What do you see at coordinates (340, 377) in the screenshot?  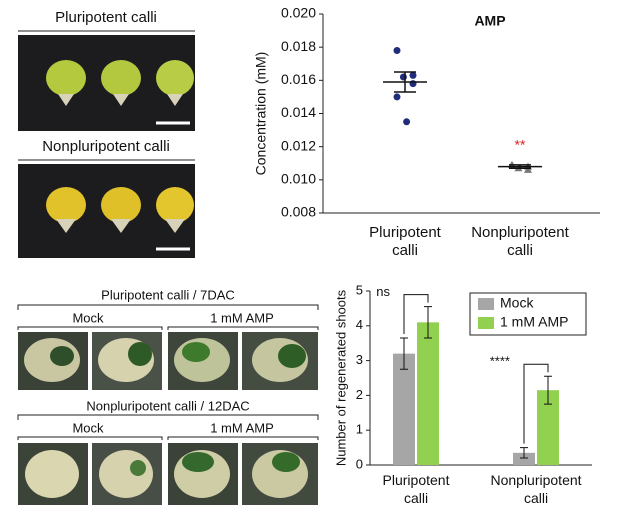 I see `y-axis-label: Number of regenerated shoots` at bounding box center [340, 377].